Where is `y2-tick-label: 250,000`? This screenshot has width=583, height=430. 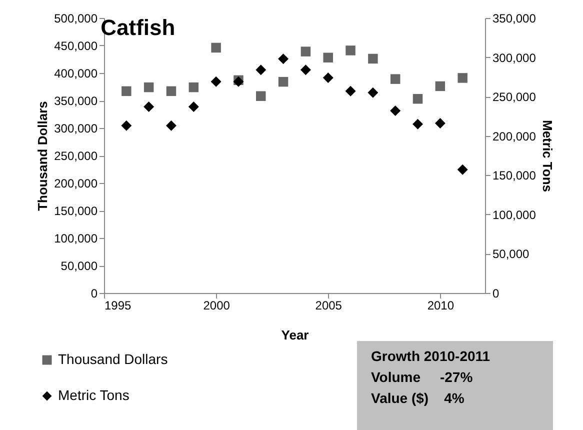
y2-tick-label: 250,000 is located at coordinates (514, 97).